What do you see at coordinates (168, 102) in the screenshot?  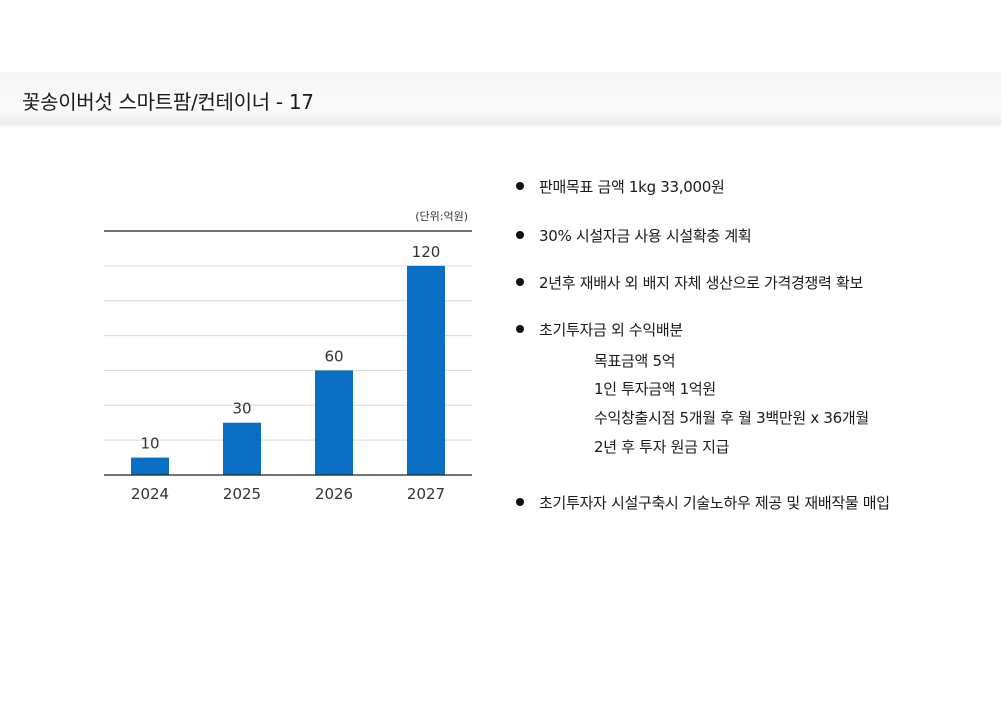 I see `page-title: 꽃송이버섯 스마트팜/컨테이너 - 17` at bounding box center [168, 102].